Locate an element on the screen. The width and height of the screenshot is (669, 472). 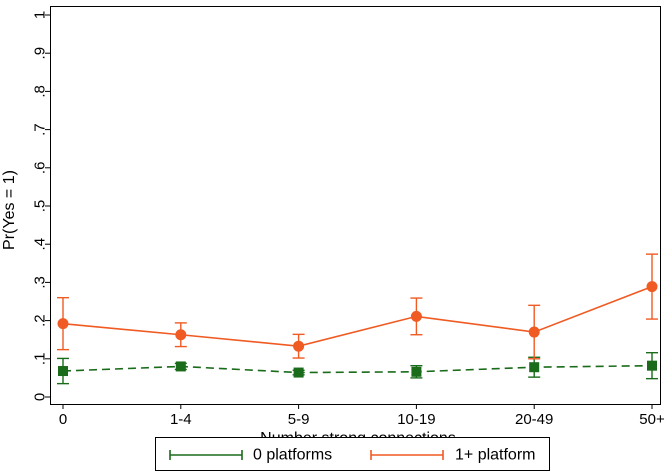
x-tick-label: 5-9 is located at coordinates (299, 419).